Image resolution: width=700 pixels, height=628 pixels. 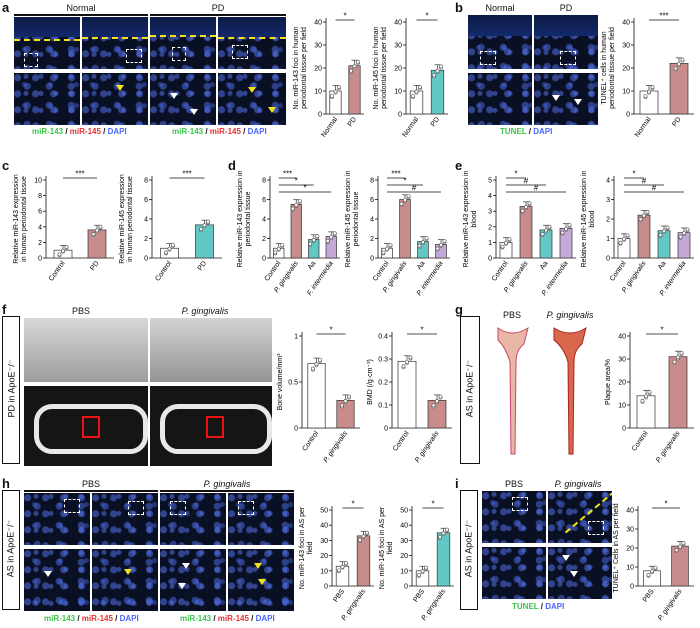 I want to click on g1-sig-label-0: *, so click(x=661, y=330).